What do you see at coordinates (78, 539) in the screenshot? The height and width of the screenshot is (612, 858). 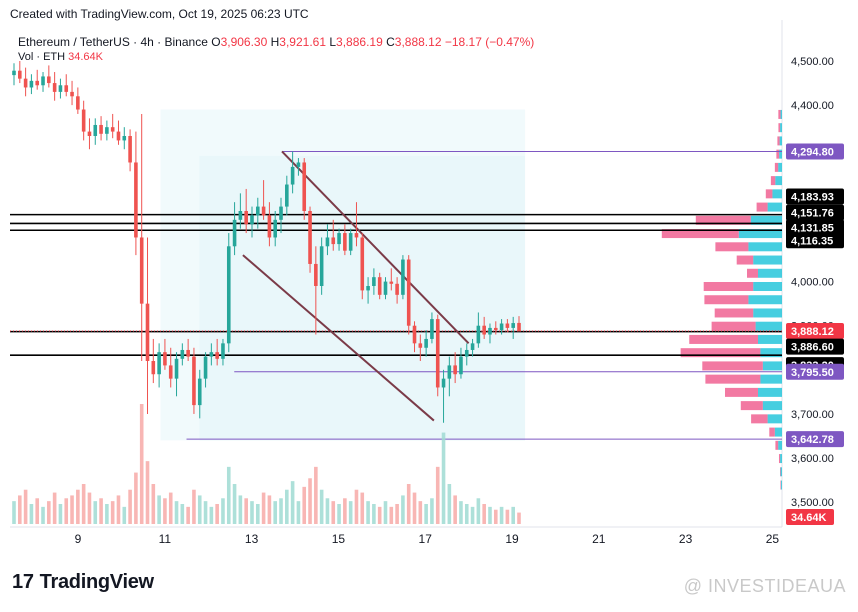 I see `x-tick-label: 9` at bounding box center [78, 539].